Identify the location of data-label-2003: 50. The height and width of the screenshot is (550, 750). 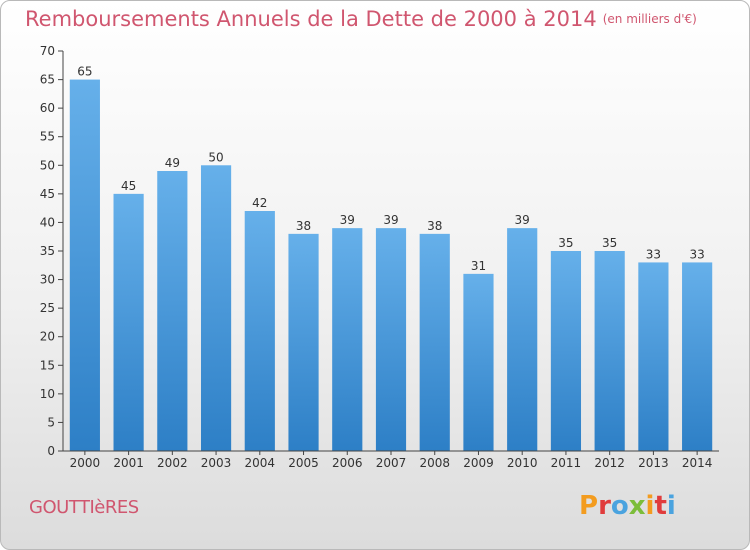
(215, 157).